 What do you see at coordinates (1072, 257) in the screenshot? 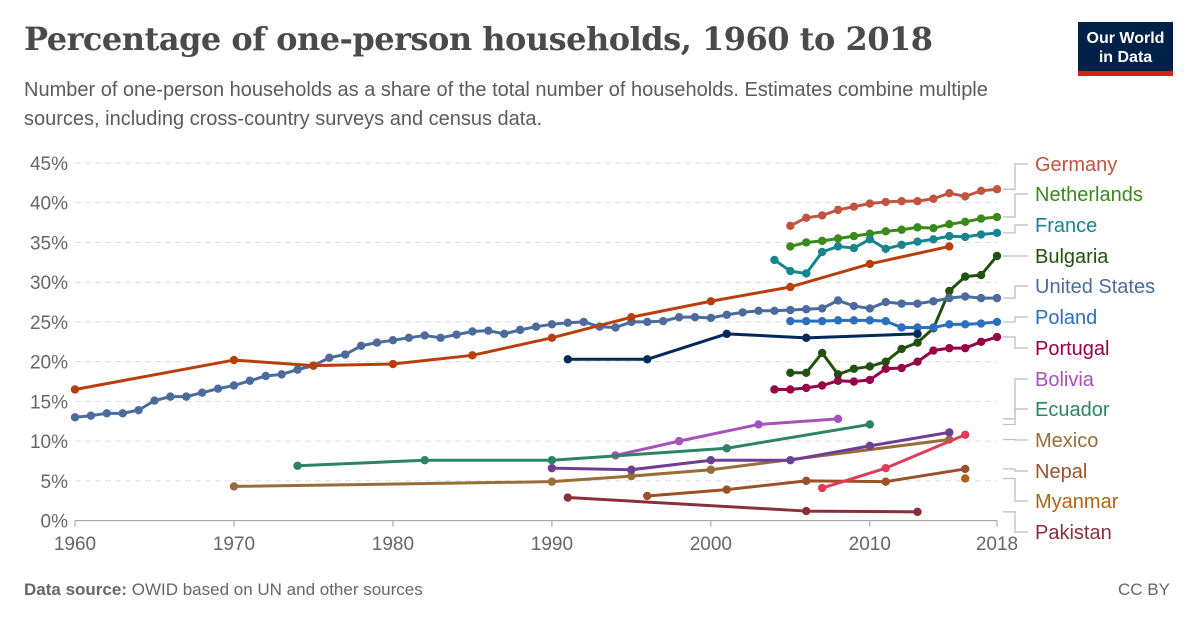
I see `series-label: Bulgaria` at bounding box center [1072, 257].